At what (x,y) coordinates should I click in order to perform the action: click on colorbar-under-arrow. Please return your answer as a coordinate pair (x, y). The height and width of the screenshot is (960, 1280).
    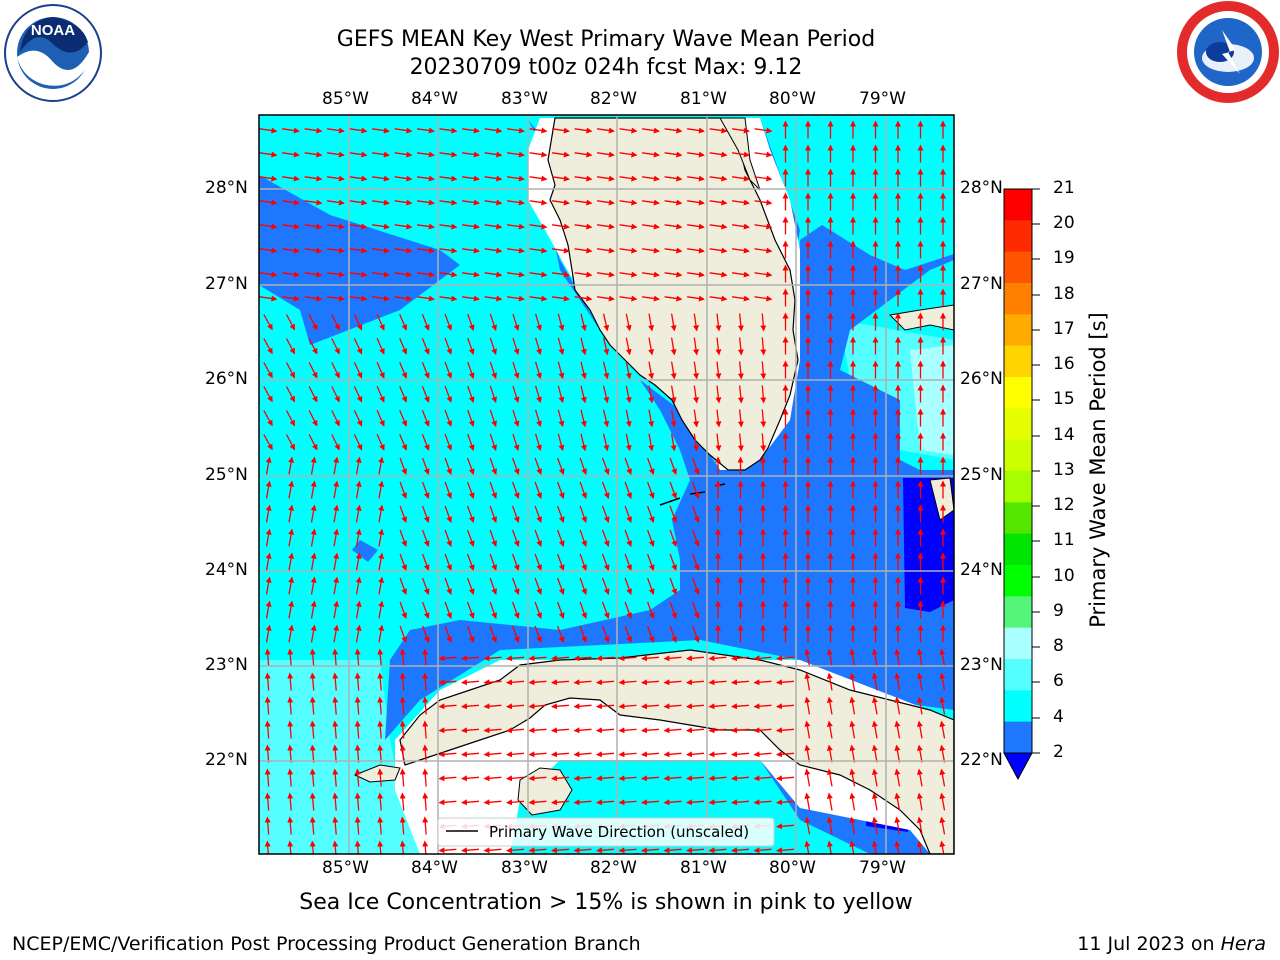
    Looking at the image, I should click on (1018, 766).